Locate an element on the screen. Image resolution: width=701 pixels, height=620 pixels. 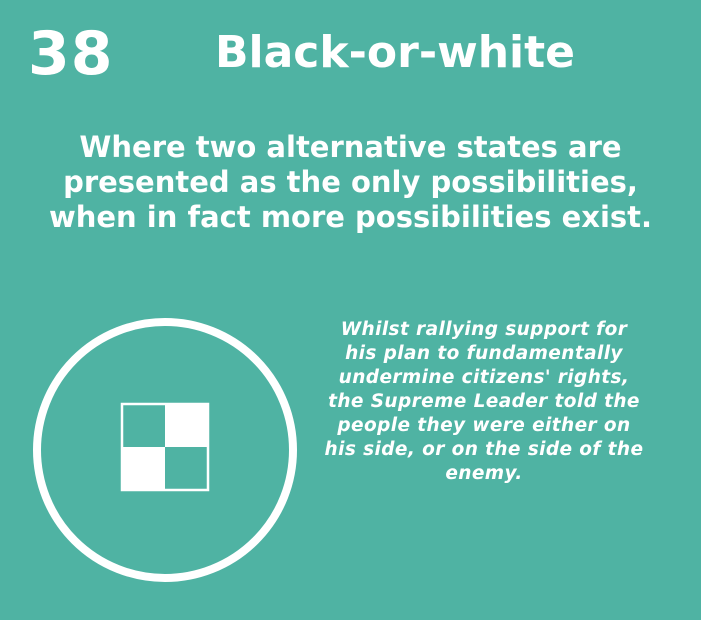
icon-square-filled-bottom-left is located at coordinates (143, 468).